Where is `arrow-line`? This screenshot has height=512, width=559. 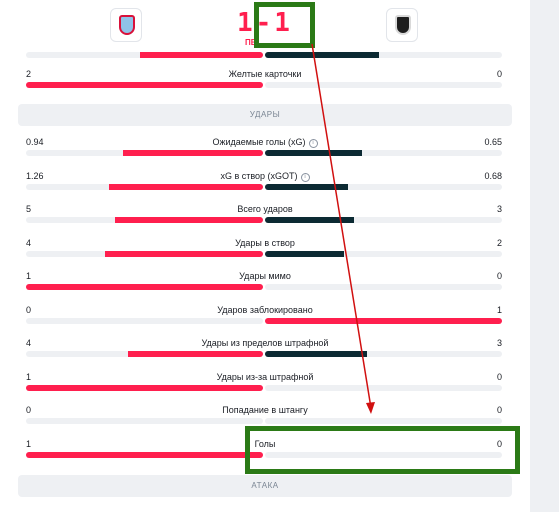 arrow-line is located at coordinates (341, 226).